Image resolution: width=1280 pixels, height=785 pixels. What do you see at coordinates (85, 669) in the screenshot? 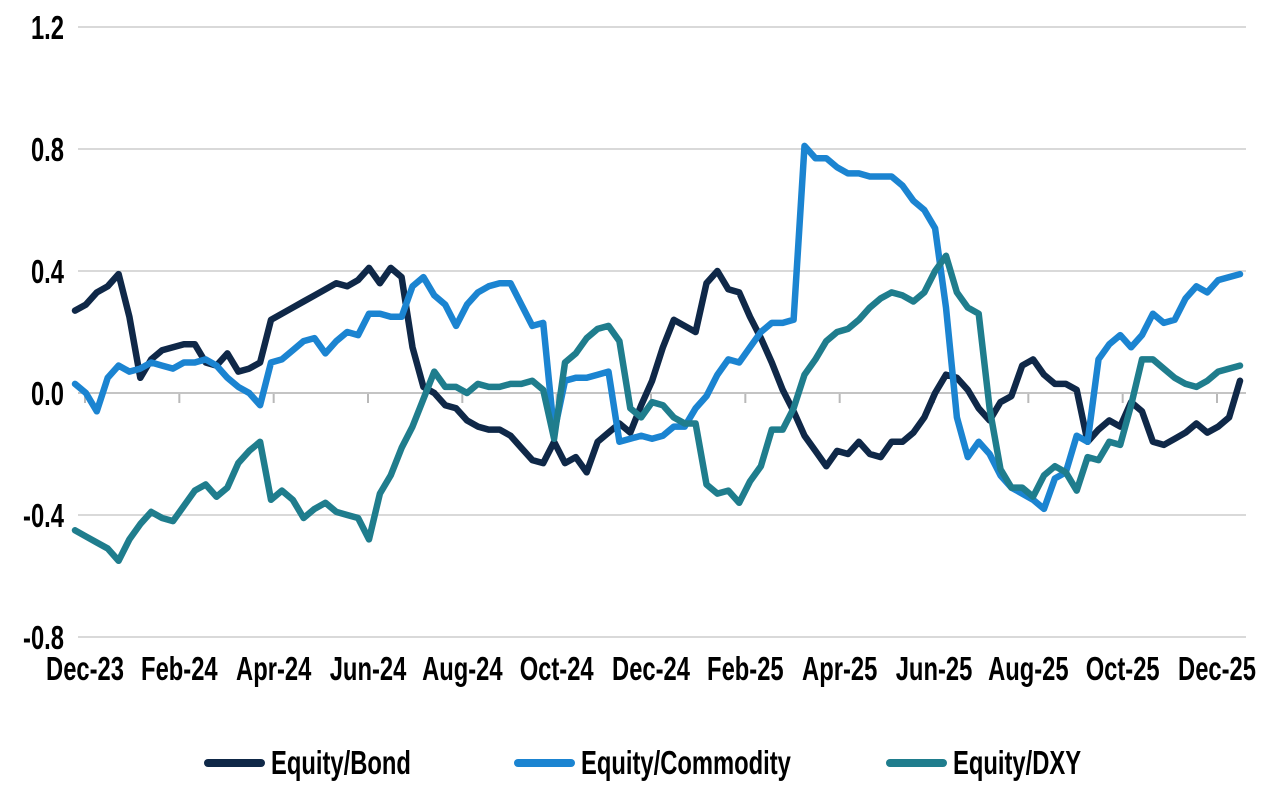
I see `x-axis-tick-label: Dec-23` at bounding box center [85, 669].